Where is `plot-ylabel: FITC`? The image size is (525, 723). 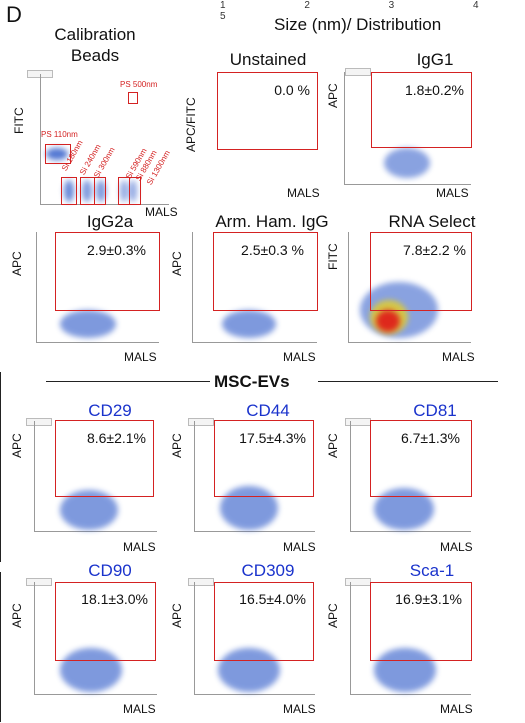
plot-ylabel: FITC is located at coordinates (333, 256).